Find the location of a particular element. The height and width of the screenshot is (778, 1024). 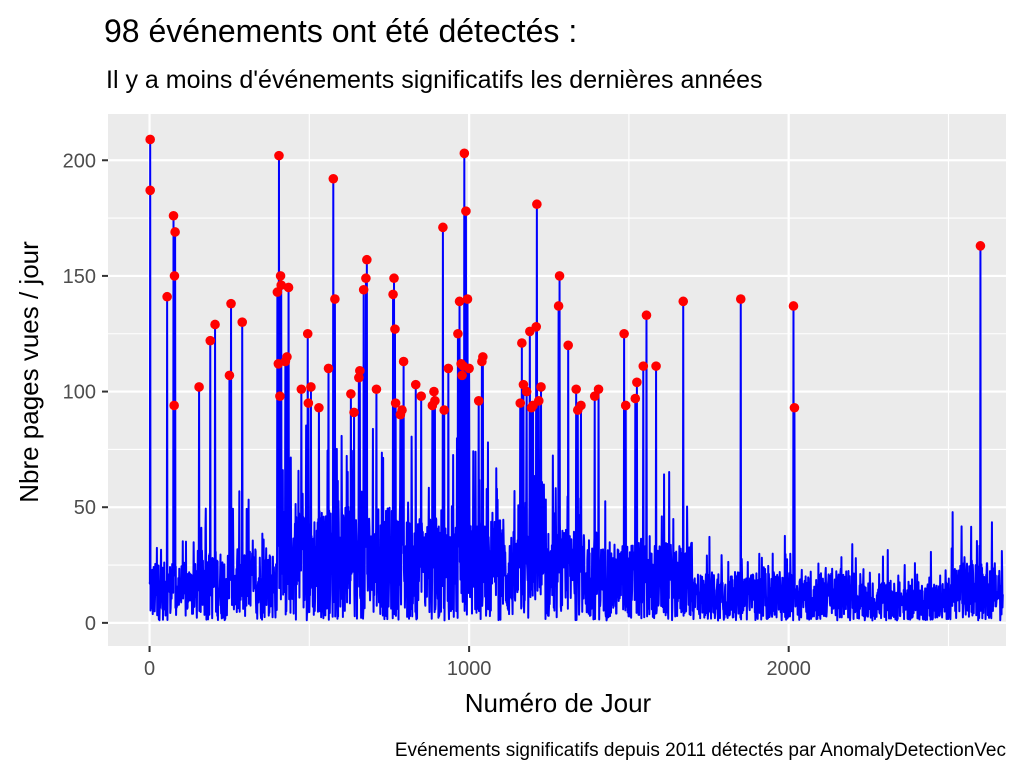

chart-title: 98 événements ont été détectés : is located at coordinates (340, 31).